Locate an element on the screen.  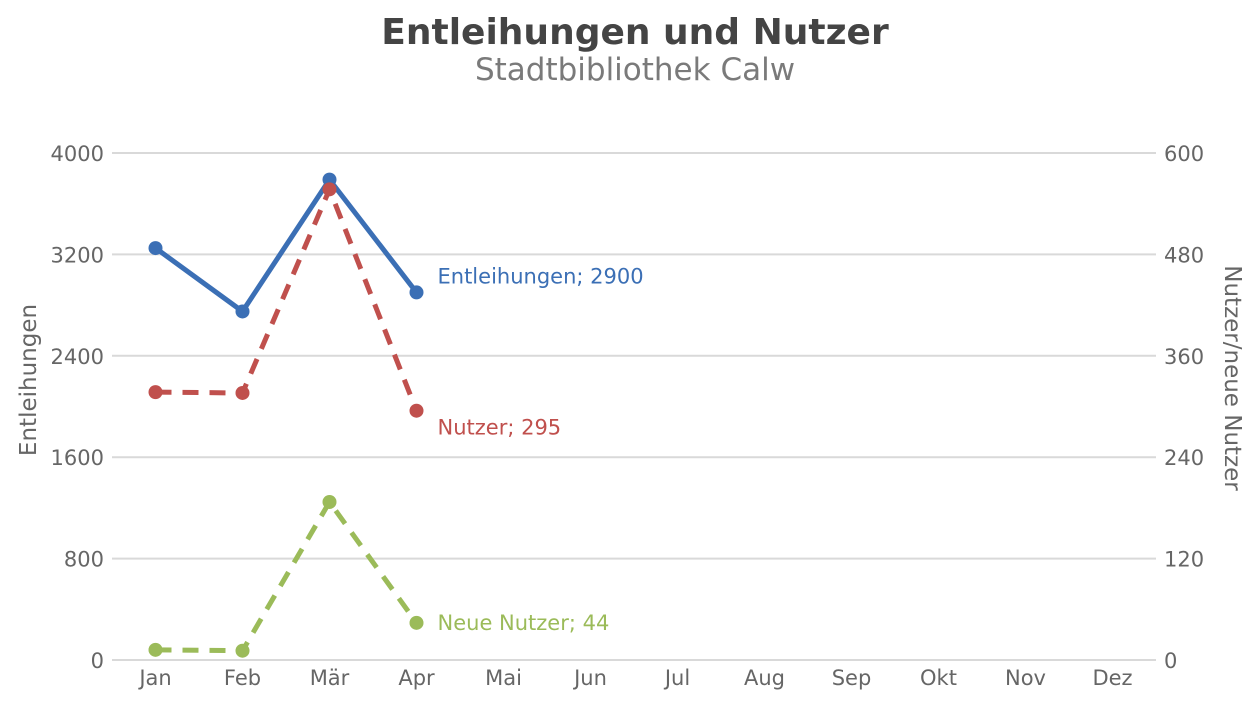
x-tick-label: Mai is located at coordinates (503, 678).